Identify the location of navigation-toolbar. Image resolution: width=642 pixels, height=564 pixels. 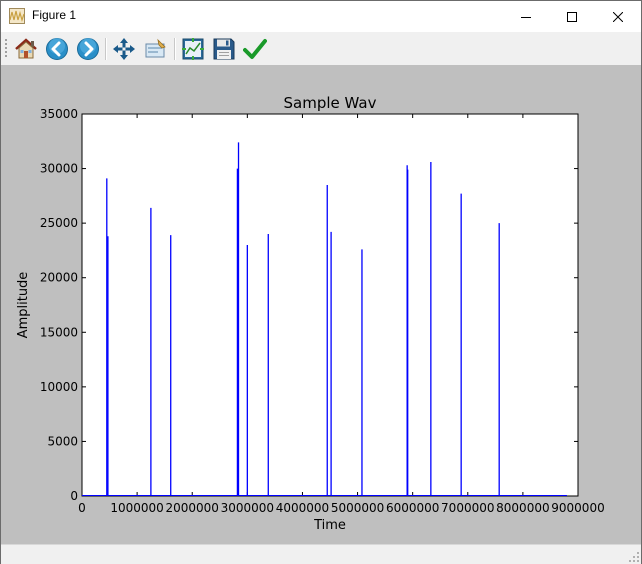
(321, 48).